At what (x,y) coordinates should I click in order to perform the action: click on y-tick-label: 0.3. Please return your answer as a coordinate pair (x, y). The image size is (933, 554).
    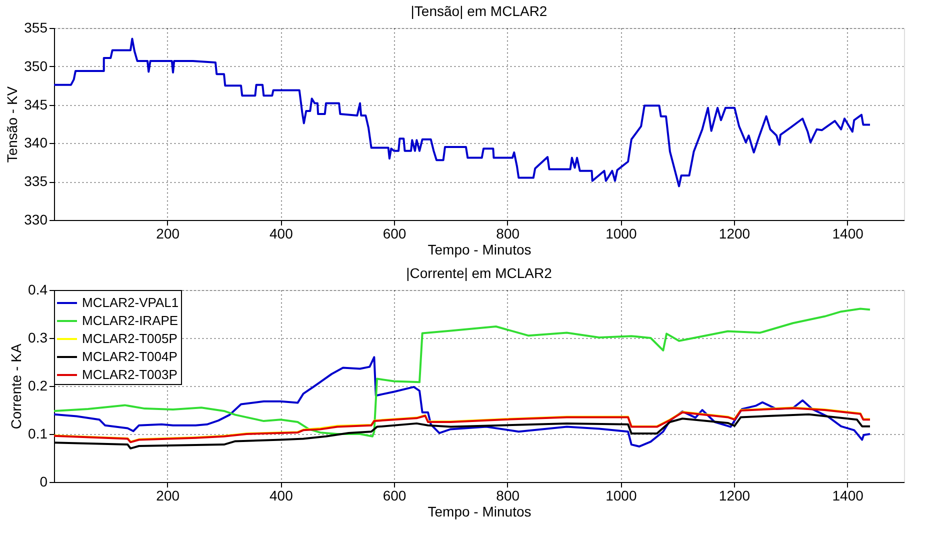
    Looking at the image, I should click on (38, 338).